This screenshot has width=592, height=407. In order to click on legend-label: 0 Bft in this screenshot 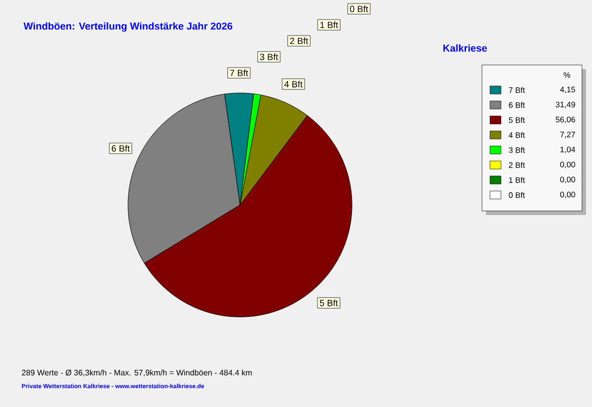, I will do `click(516, 195)`.